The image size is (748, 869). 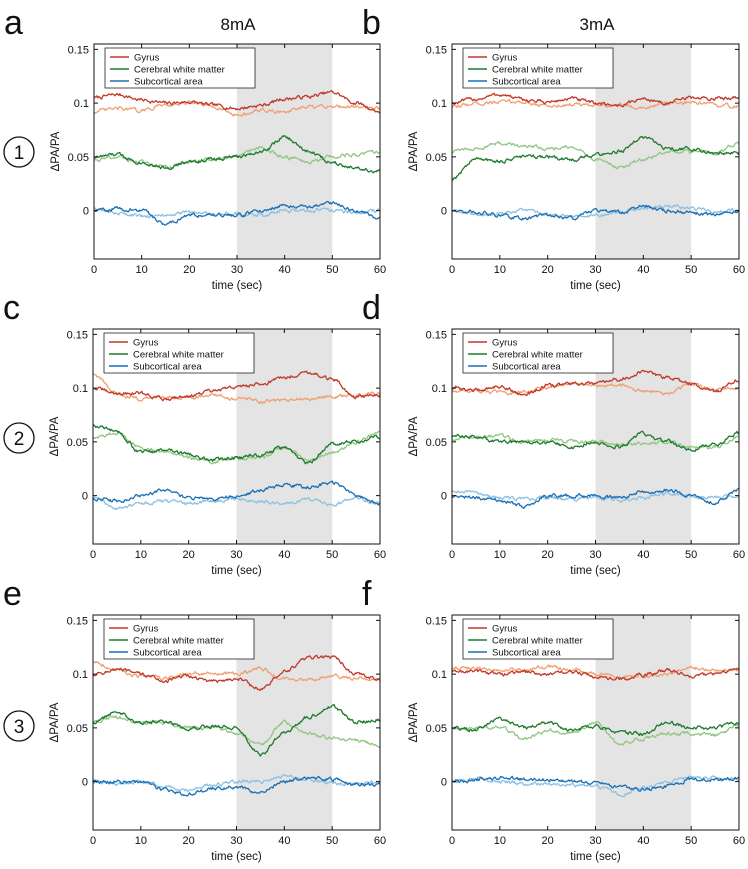 I want to click on row-number-3: 3, so click(x=19, y=727).